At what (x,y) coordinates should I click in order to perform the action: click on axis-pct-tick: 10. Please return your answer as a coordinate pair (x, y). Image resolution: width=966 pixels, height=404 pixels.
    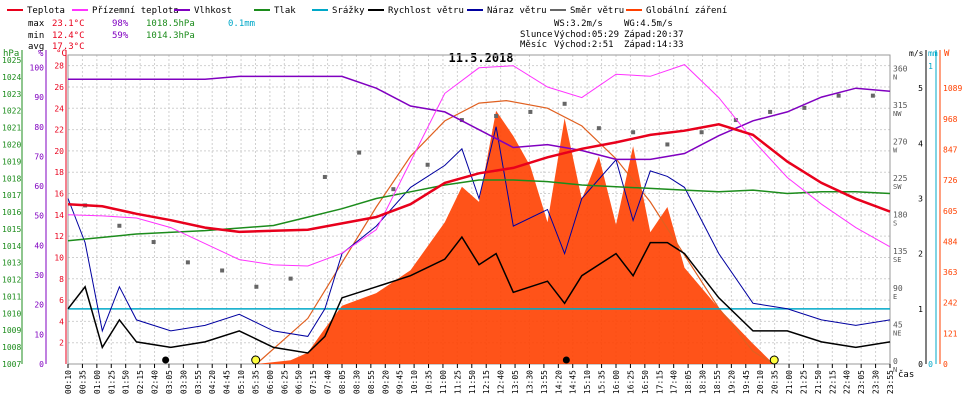
    Looking at the image, I should click on (39, 334).